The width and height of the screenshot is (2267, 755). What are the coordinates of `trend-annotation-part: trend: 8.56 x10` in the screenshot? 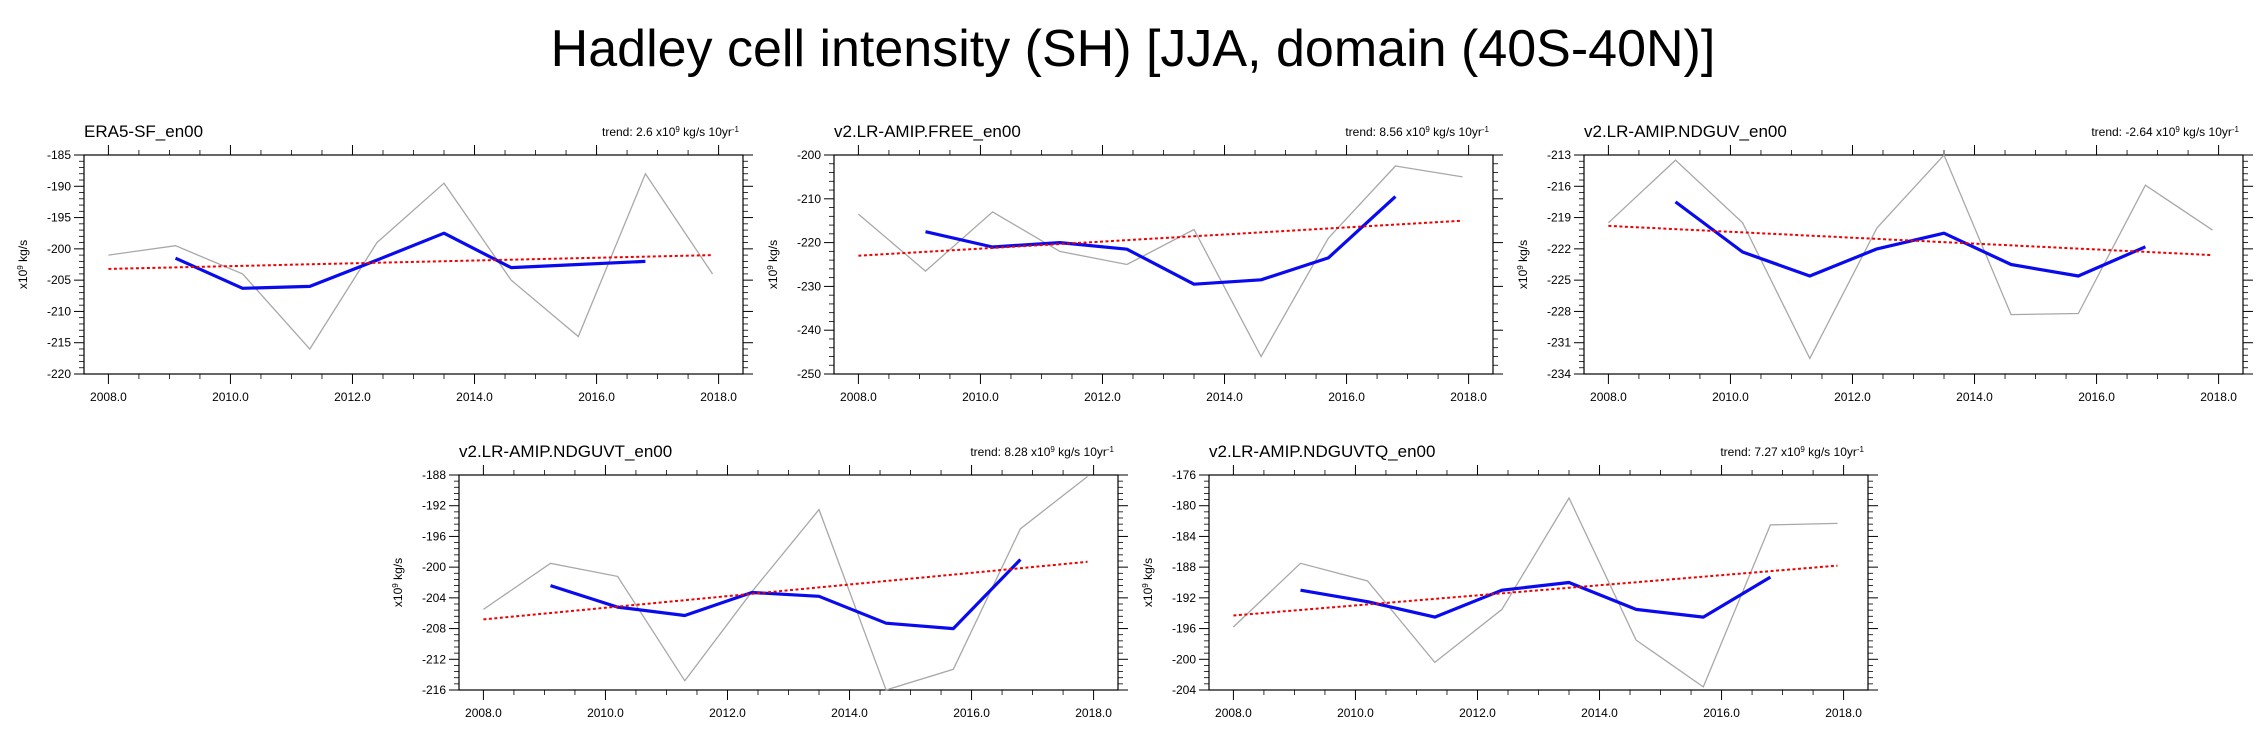 It's located at (1385, 132).